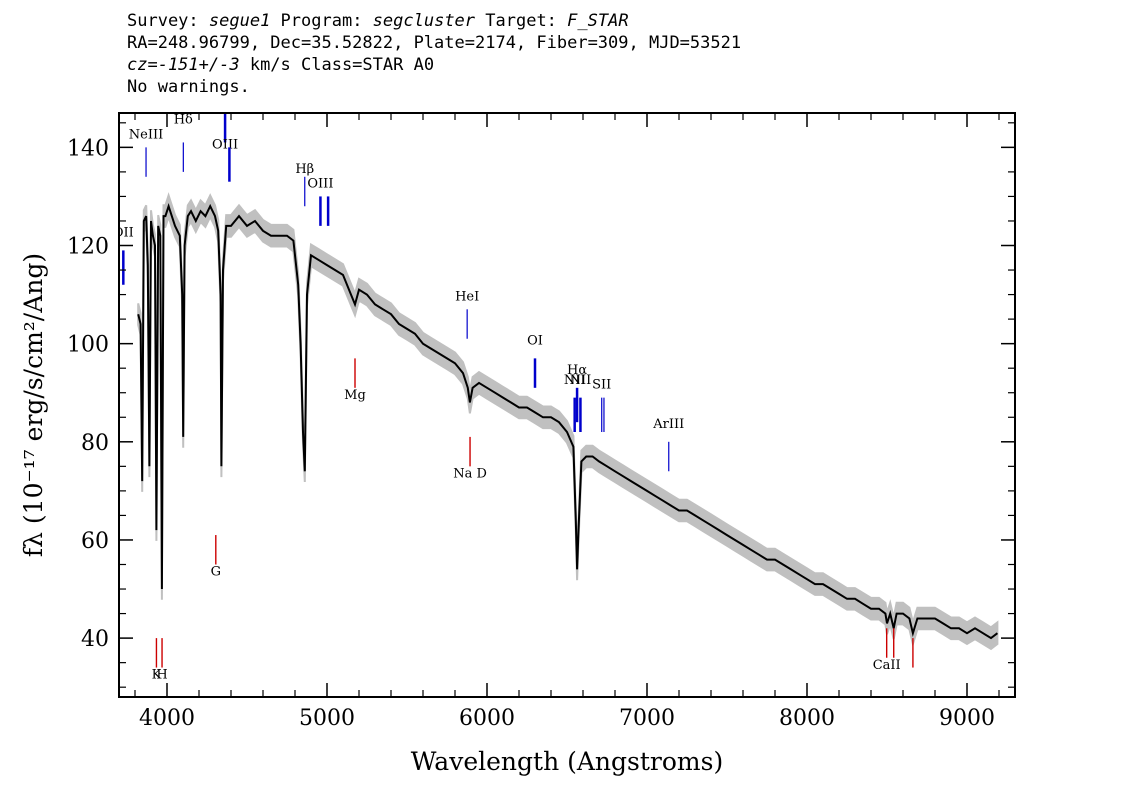  I want to click on emission-label: Hα, so click(577, 370).